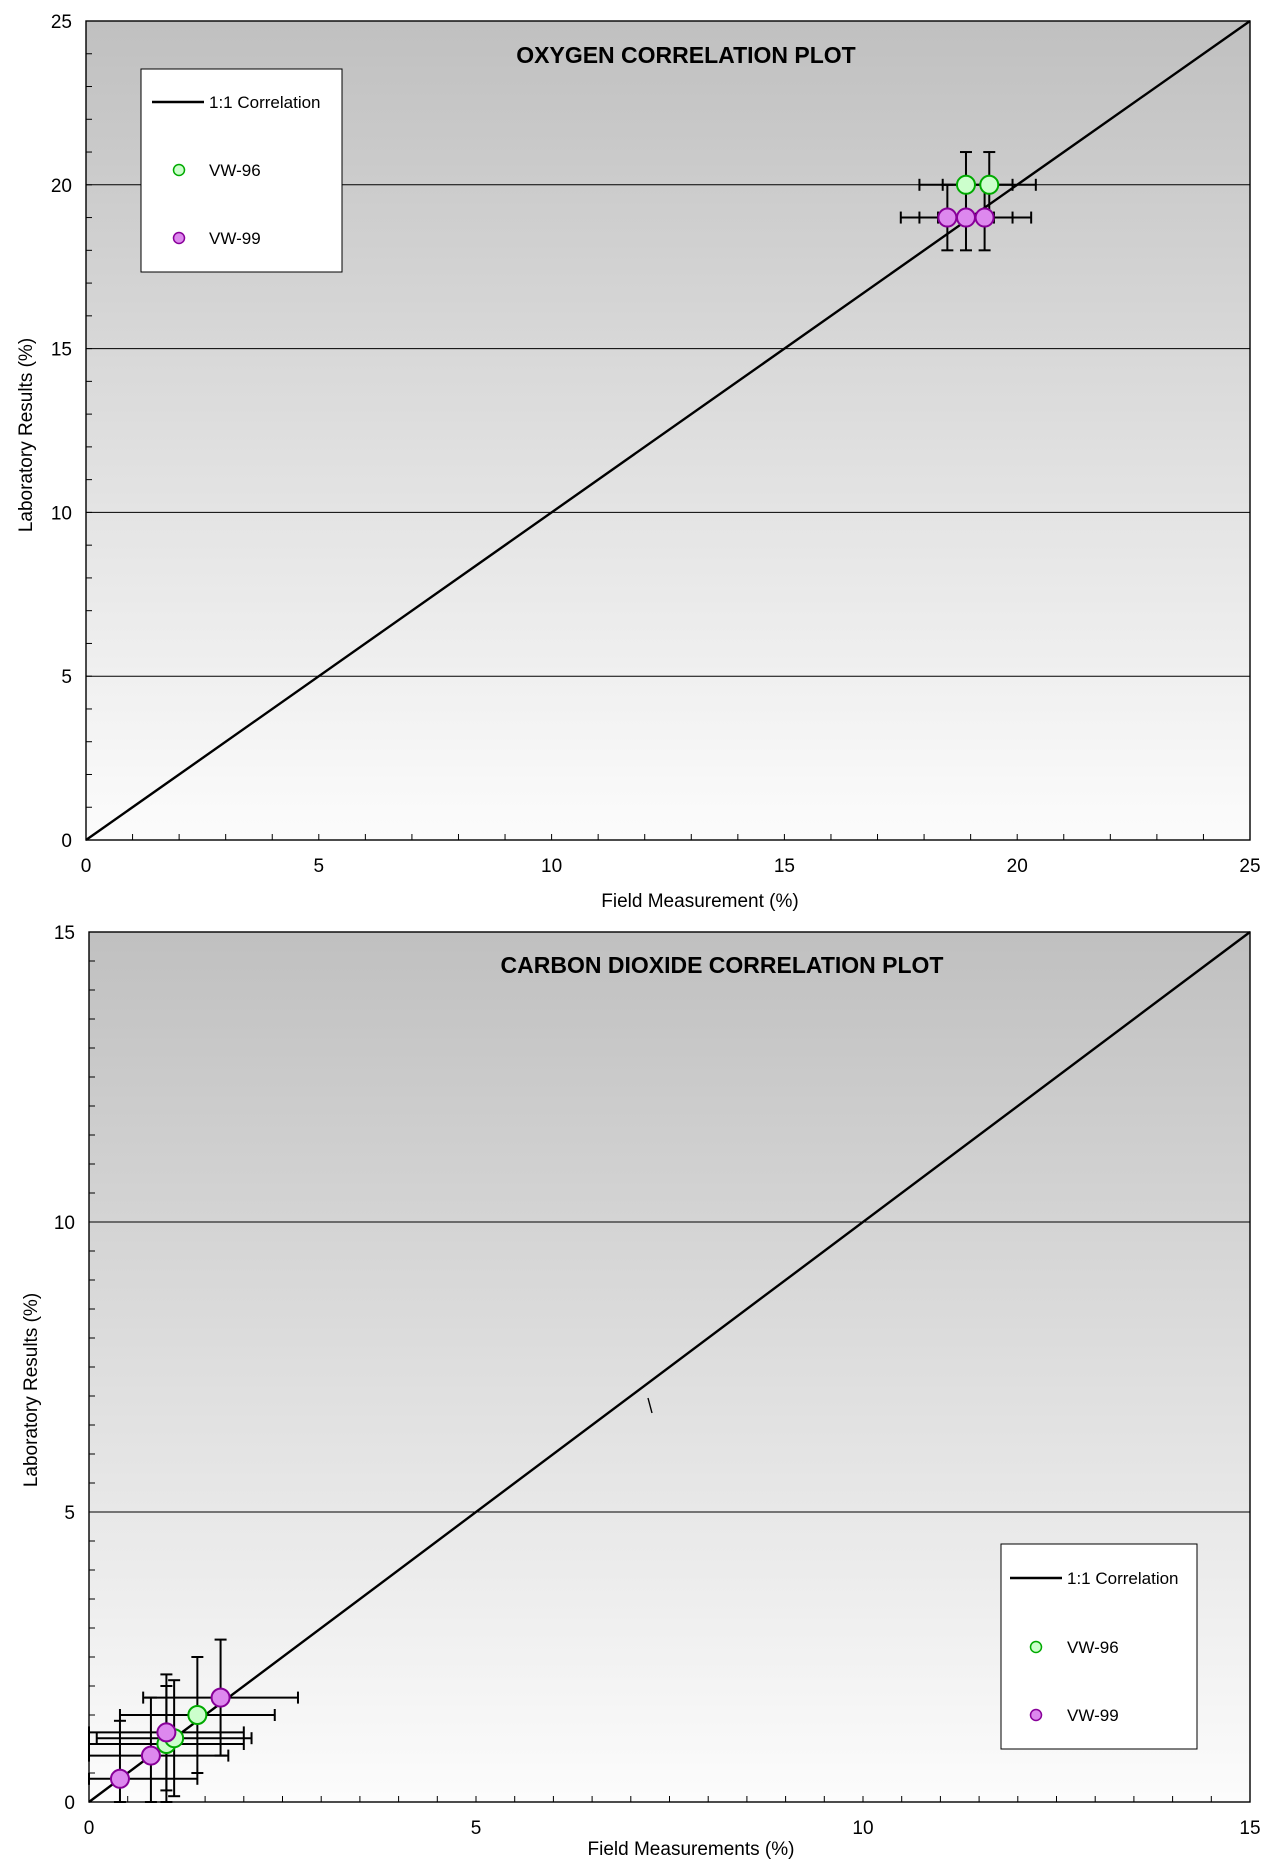 This screenshot has height=1862, width=1267. What do you see at coordinates (685, 55) in the screenshot?
I see `chart-title: OXYGEN CORRELATION PLOT` at bounding box center [685, 55].